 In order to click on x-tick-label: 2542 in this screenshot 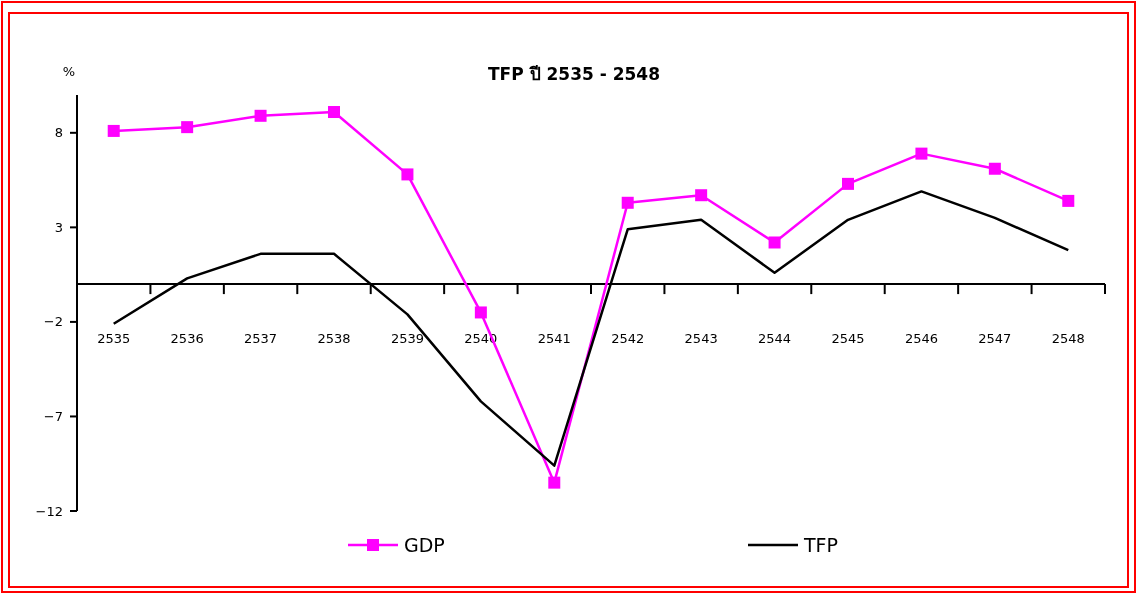, I will do `click(628, 339)`.